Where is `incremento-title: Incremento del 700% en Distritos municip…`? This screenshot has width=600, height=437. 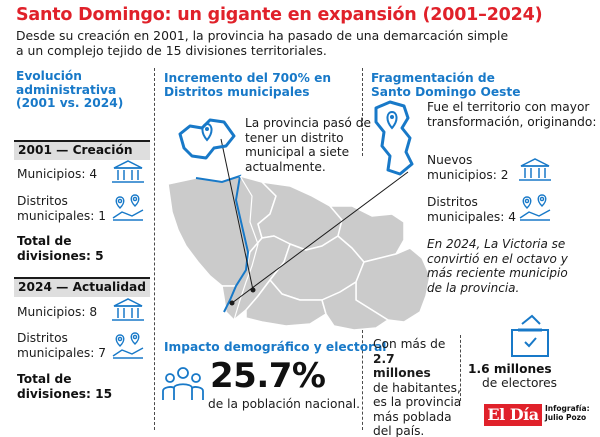
incremento-title: Incremento del 700% en Distritos municip… is located at coordinates (248, 85).